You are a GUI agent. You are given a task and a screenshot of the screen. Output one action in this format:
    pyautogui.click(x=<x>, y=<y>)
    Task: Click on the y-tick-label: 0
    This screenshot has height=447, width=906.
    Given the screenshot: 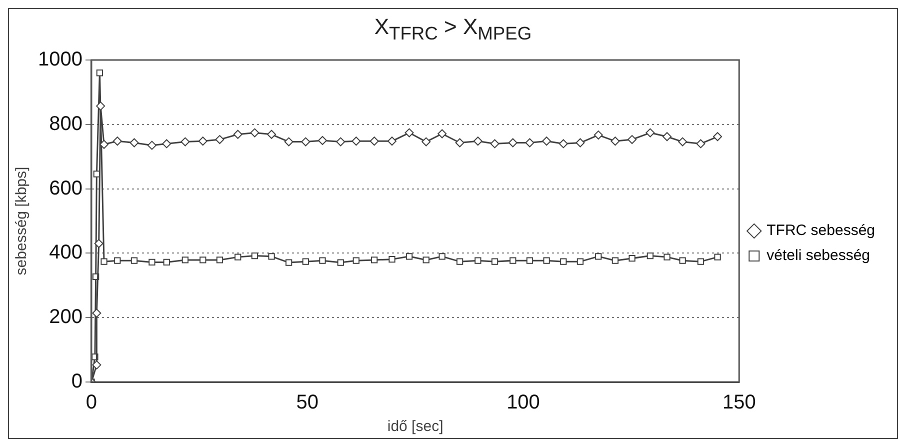 What is the action you would take?
    pyautogui.click(x=76, y=381)
    